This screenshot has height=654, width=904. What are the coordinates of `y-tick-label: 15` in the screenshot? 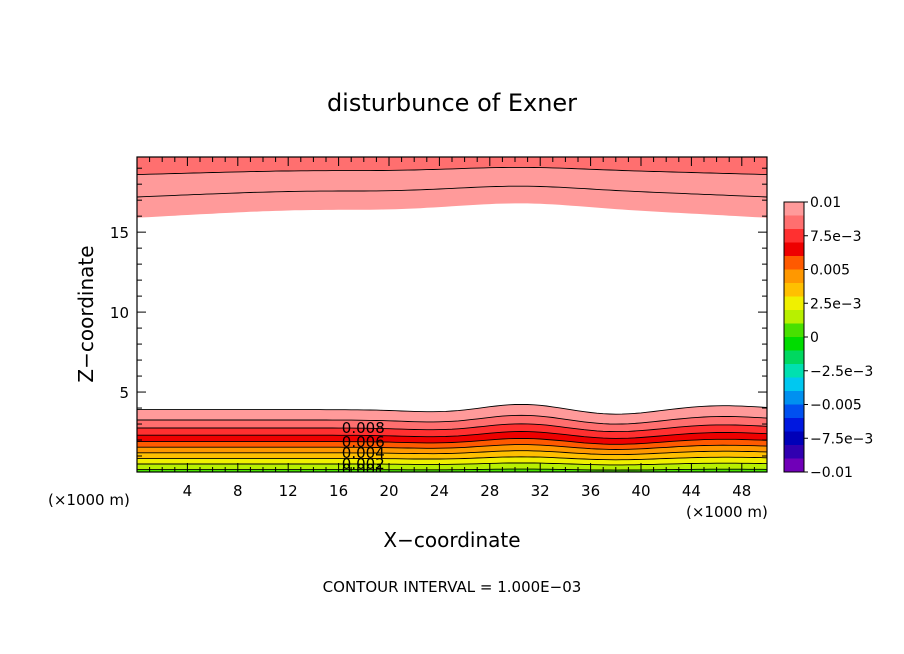 It's located at (119, 233).